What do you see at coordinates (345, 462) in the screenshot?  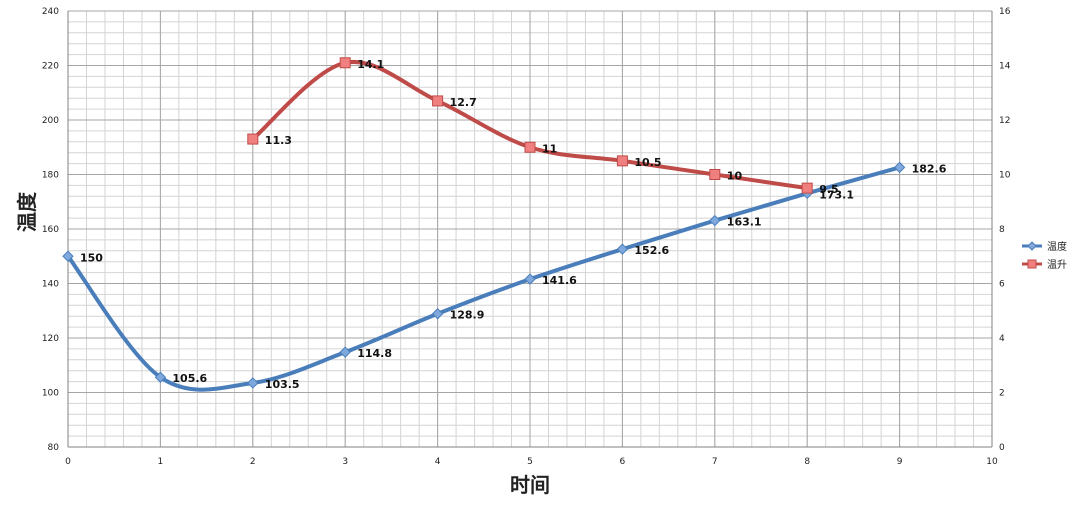 I see `x-tick-label: 3` at bounding box center [345, 462].